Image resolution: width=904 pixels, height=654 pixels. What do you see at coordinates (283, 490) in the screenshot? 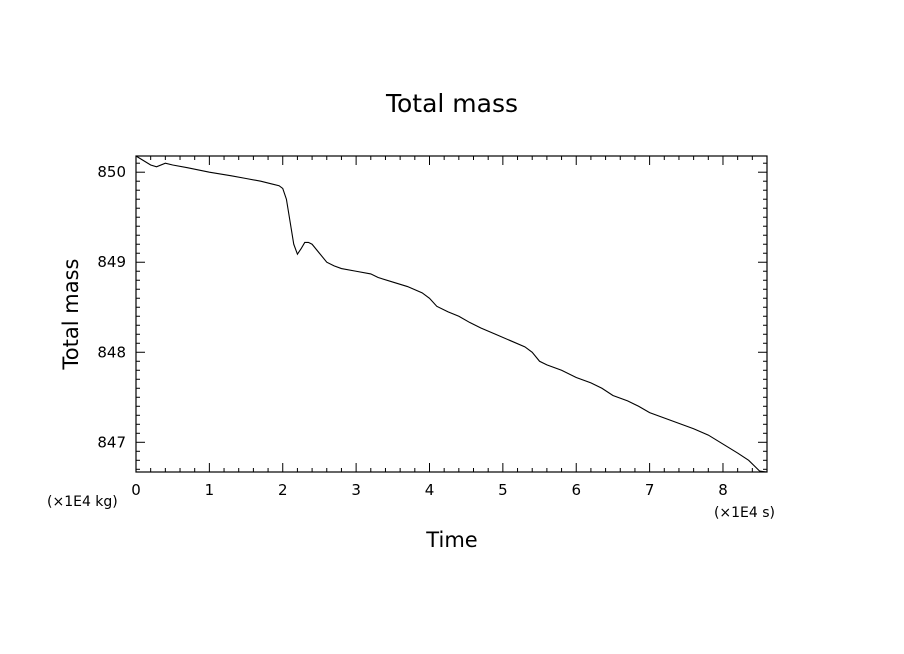
I see `x-tick-label: 2` at bounding box center [283, 490].